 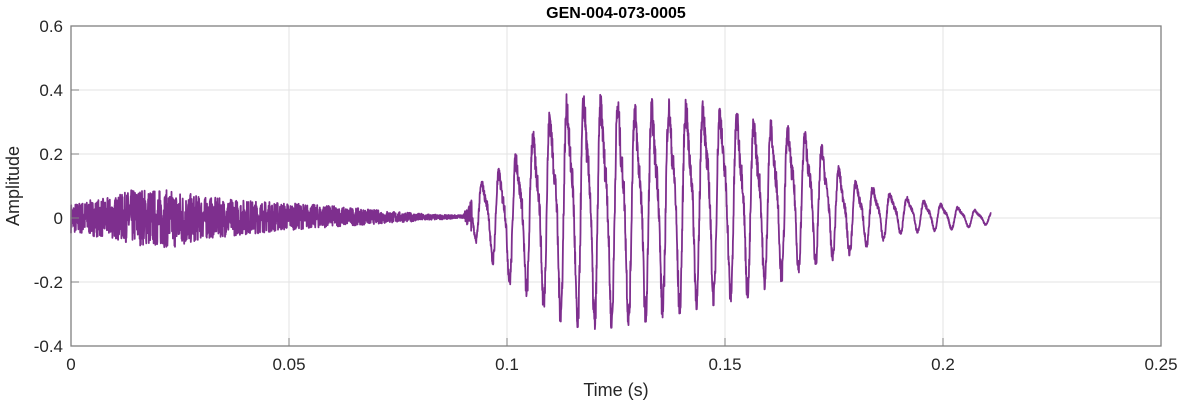 What do you see at coordinates (615, 390) in the screenshot?
I see `x-axis-label: Time (s)` at bounding box center [615, 390].